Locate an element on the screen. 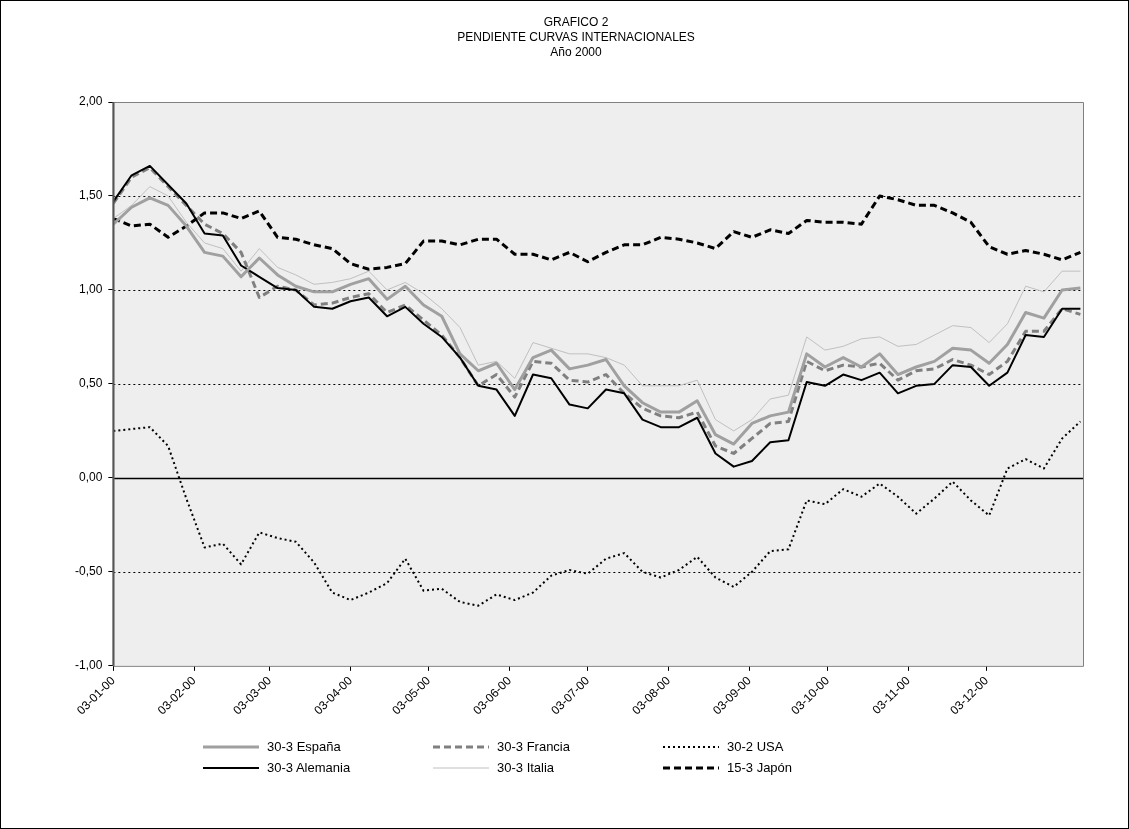 This screenshot has width=1129, height=829. legend-label: 30-3 España is located at coordinates (304, 746).